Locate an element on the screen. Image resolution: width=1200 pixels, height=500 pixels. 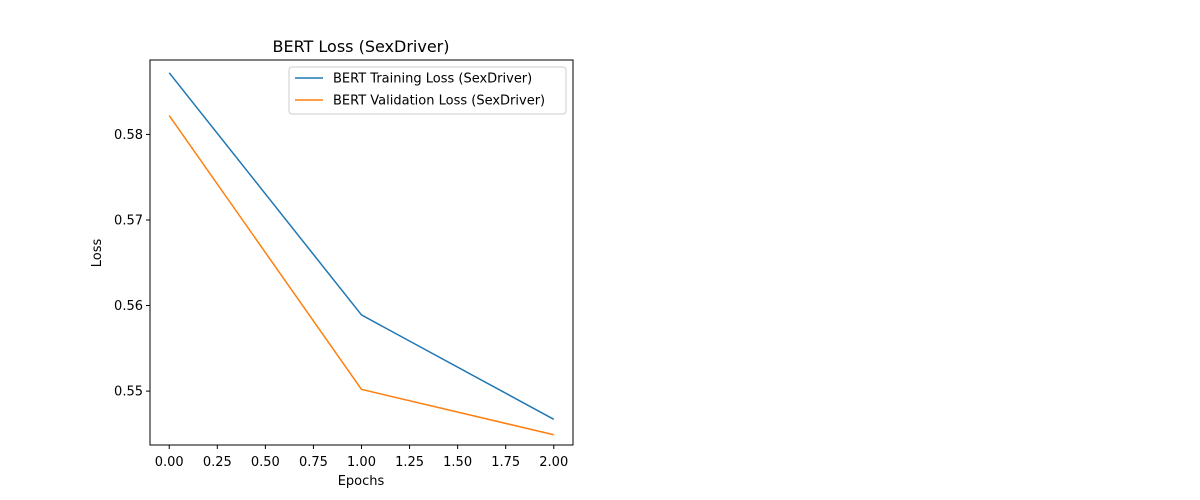
x-axis-label: Epochs is located at coordinates (361, 481).